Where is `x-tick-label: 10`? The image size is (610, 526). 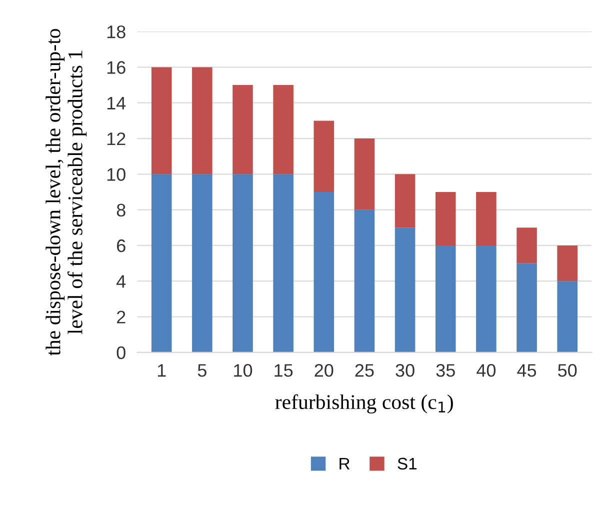 x-tick-label: 10 is located at coordinates (243, 370).